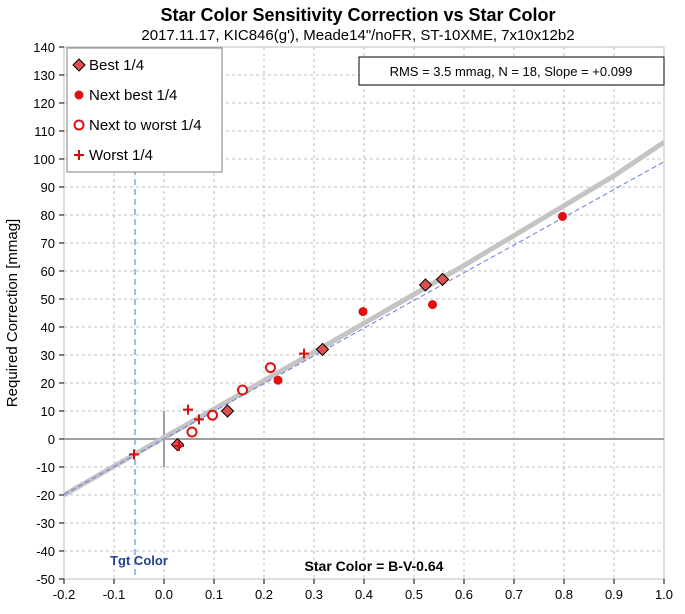 The height and width of the screenshot is (614, 685). What do you see at coordinates (374, 566) in the screenshot?
I see `x-axis-label: Star Color = B-V-0.64` at bounding box center [374, 566].